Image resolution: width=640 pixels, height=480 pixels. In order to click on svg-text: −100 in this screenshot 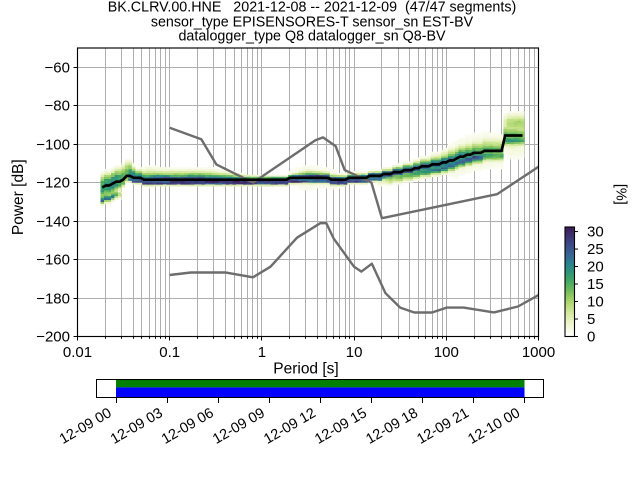, I will do `click(53, 145)`.